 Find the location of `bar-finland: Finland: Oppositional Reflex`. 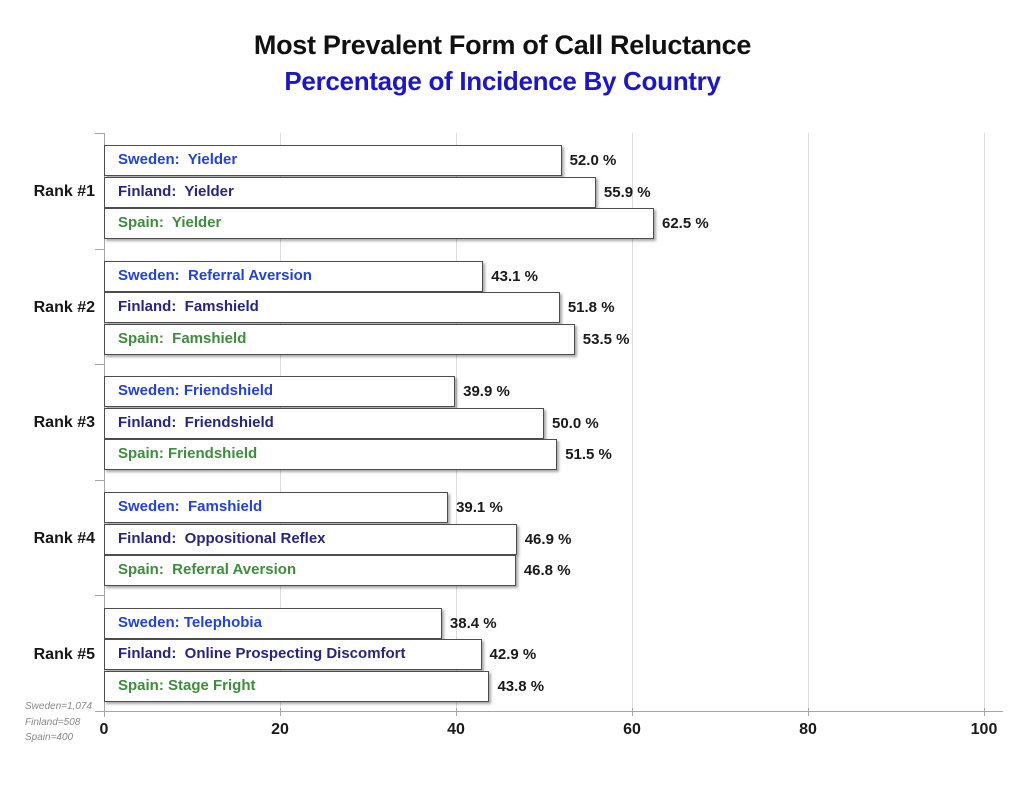

bar-finland: Finland: Oppositional Reflex is located at coordinates (310, 539).